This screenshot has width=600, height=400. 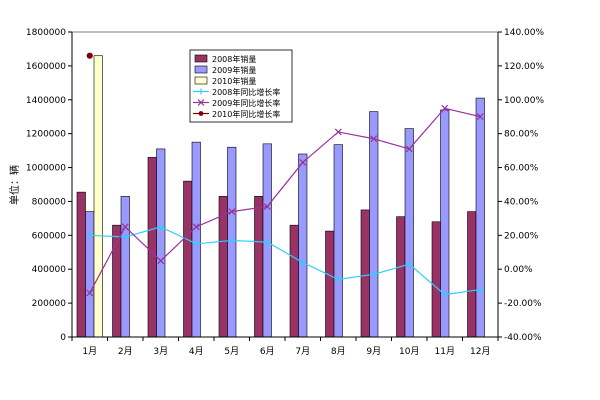 I want to click on x-tick-label: 10月, so click(x=409, y=351).